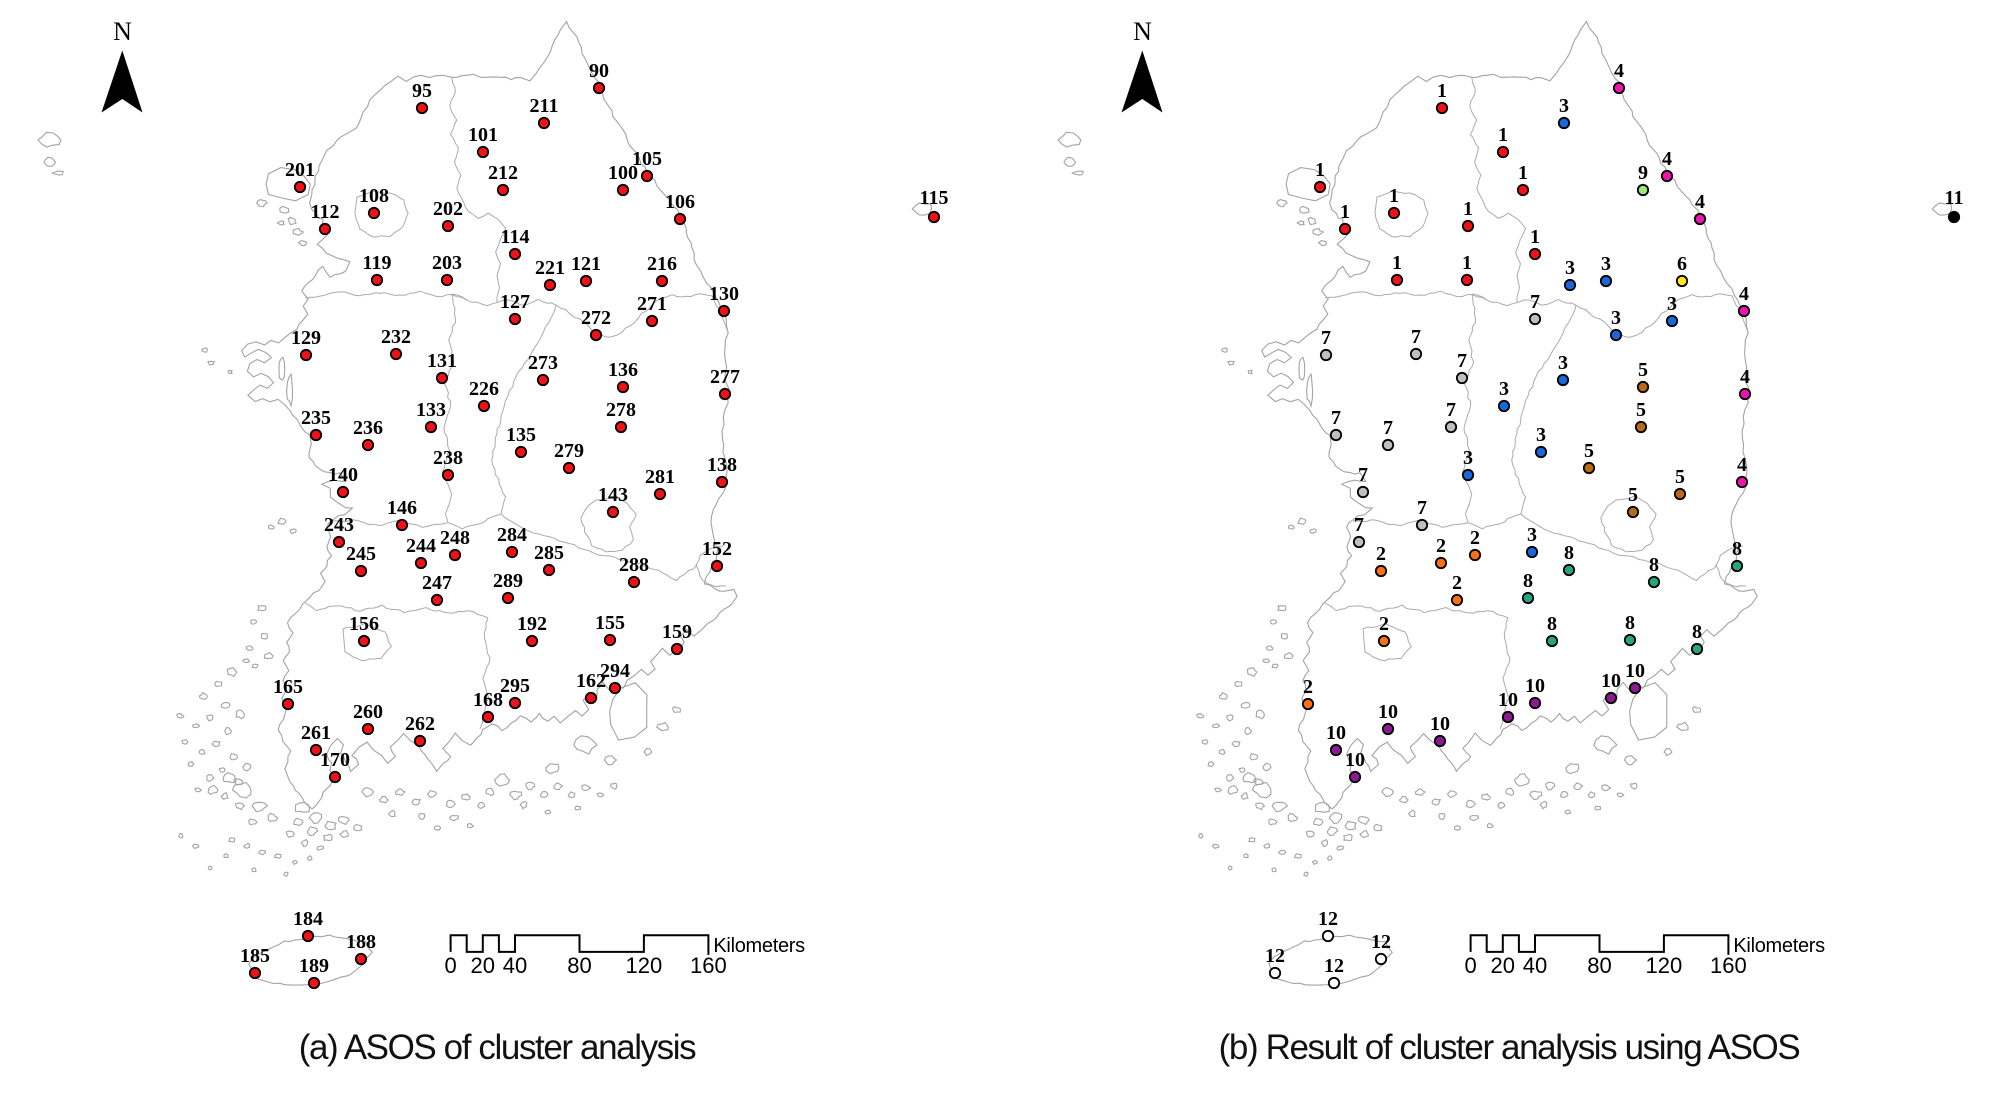 This screenshot has height=1093, width=2008. I want to click on svg-text: 248, so click(455, 538).